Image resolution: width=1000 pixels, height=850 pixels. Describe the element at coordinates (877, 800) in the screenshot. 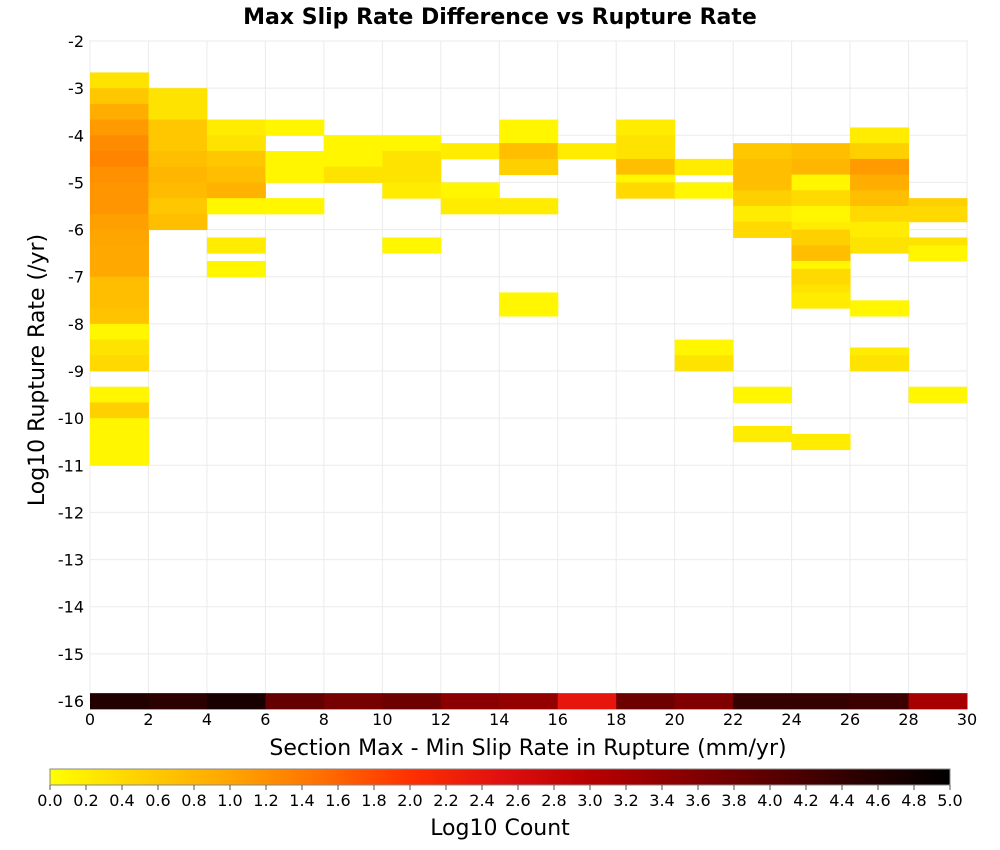

I see `colorbar-tick-label: 4.6` at that location.